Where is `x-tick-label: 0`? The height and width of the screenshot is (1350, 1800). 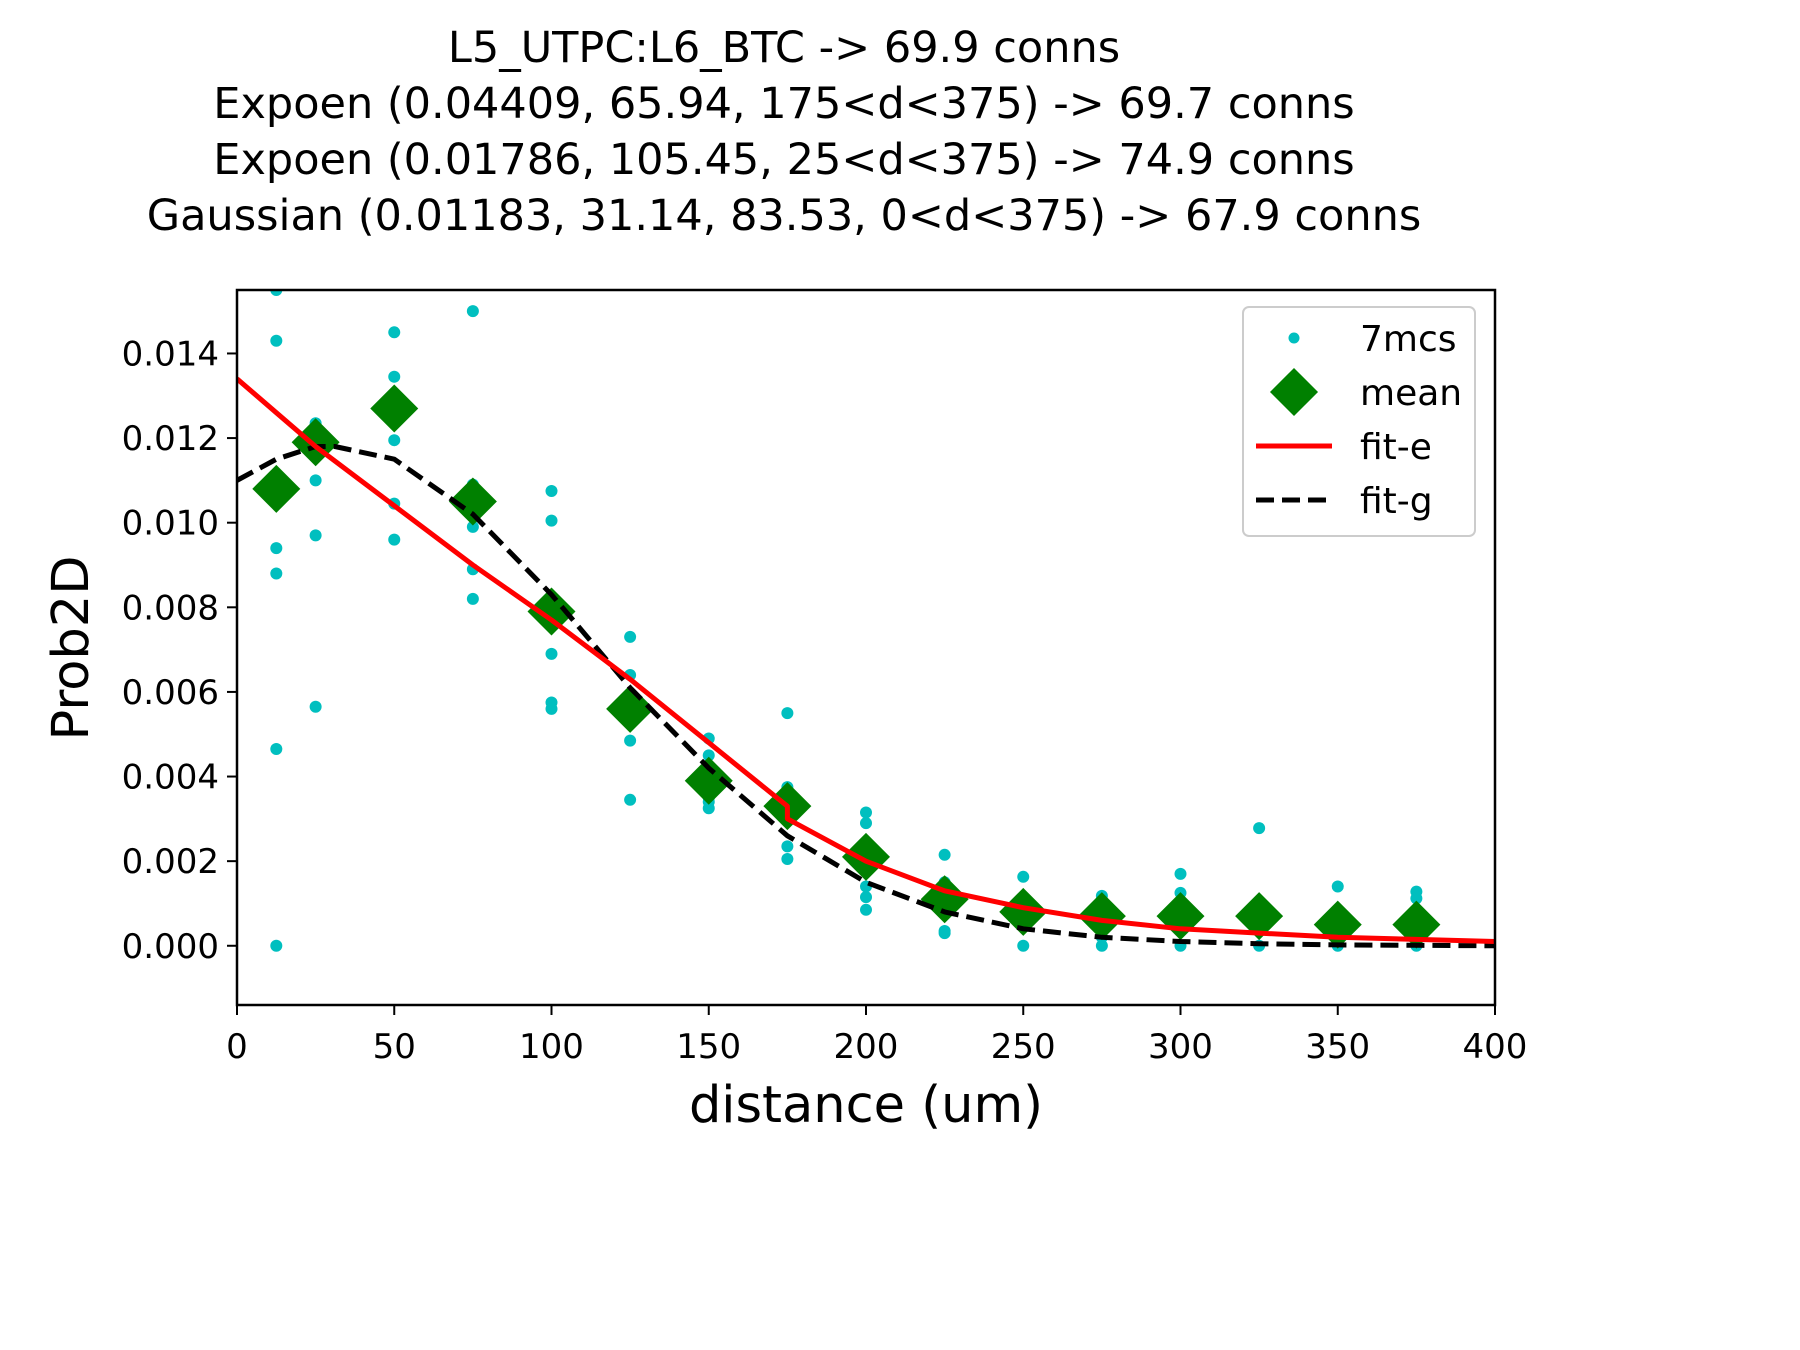
x-tick-label: 0 is located at coordinates (237, 1047).